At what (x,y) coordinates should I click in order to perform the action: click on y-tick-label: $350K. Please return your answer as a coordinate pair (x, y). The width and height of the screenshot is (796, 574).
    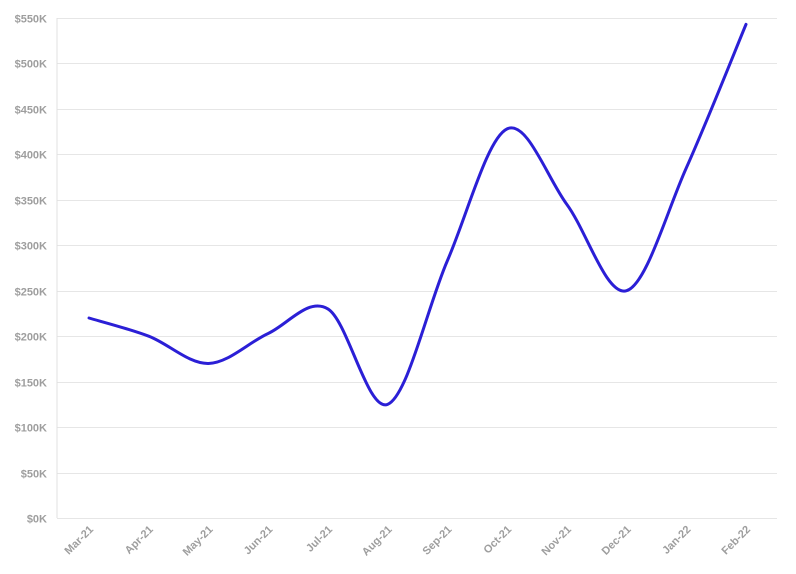
    Looking at the image, I should click on (31, 202).